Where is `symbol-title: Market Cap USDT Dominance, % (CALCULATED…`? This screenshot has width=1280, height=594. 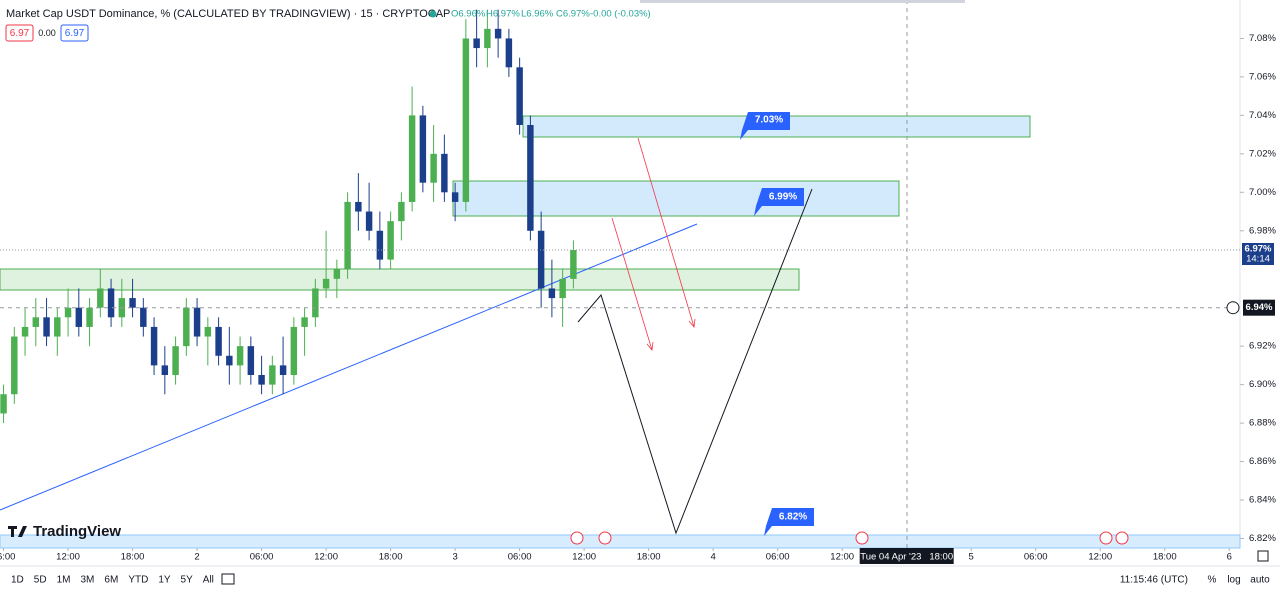 symbol-title: Market Cap USDT Dominance, % (CALCULATED… is located at coordinates (228, 14).